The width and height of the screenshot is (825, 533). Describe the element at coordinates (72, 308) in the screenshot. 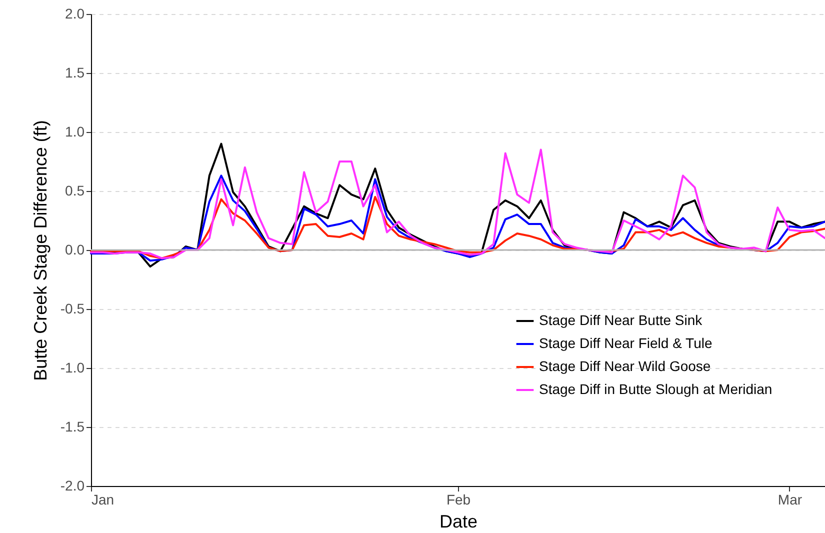

I see `y-tick-label: -0.5` at that location.